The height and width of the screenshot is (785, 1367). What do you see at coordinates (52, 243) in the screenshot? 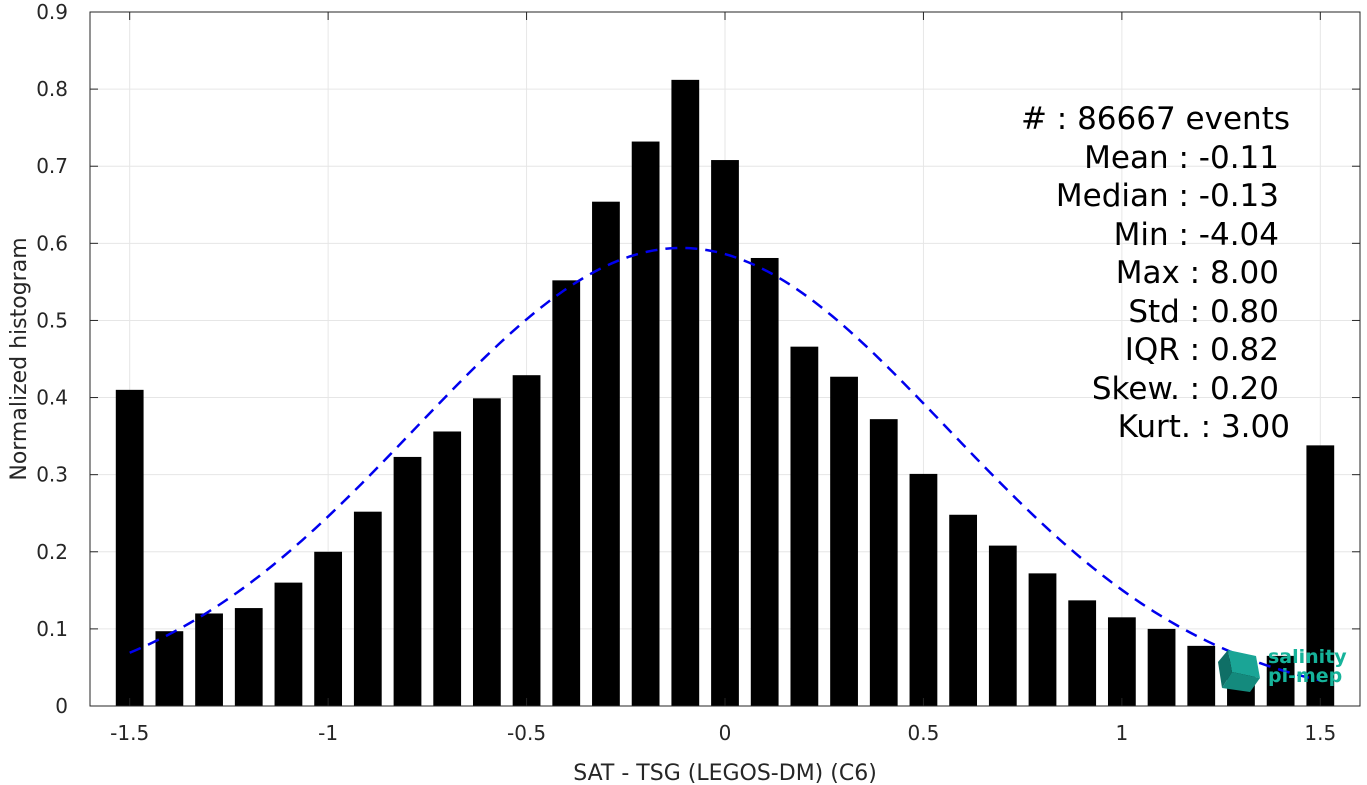
I see `y-tick-label: 0.6` at bounding box center [52, 243].